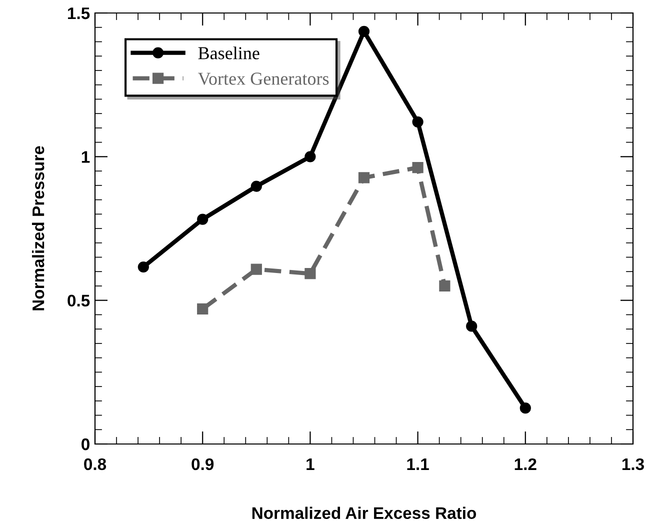 The image size is (648, 521). Describe the element at coordinates (633, 464) in the screenshot. I see `x-tick-label: 1.3` at that location.